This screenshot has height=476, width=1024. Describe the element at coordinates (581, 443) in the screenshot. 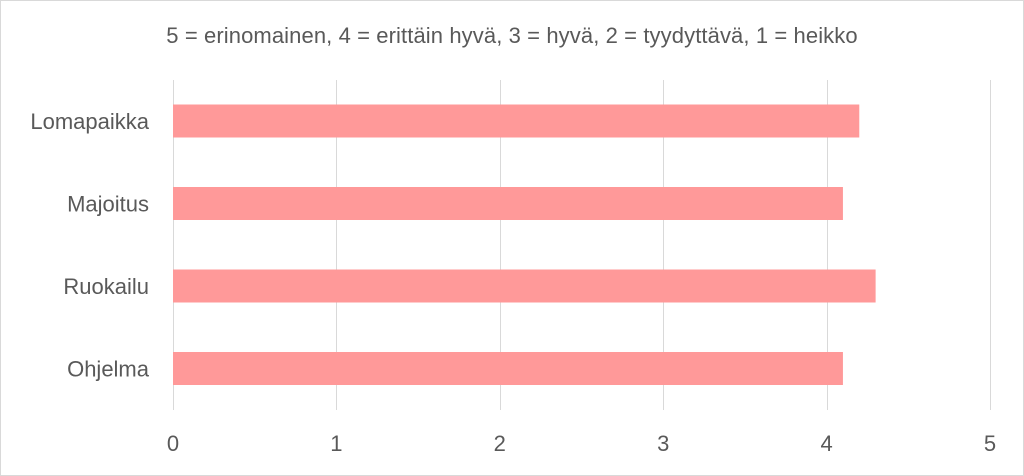

I see `x-axis-tick-labels: 0 1 2 3 4 5` at that location.